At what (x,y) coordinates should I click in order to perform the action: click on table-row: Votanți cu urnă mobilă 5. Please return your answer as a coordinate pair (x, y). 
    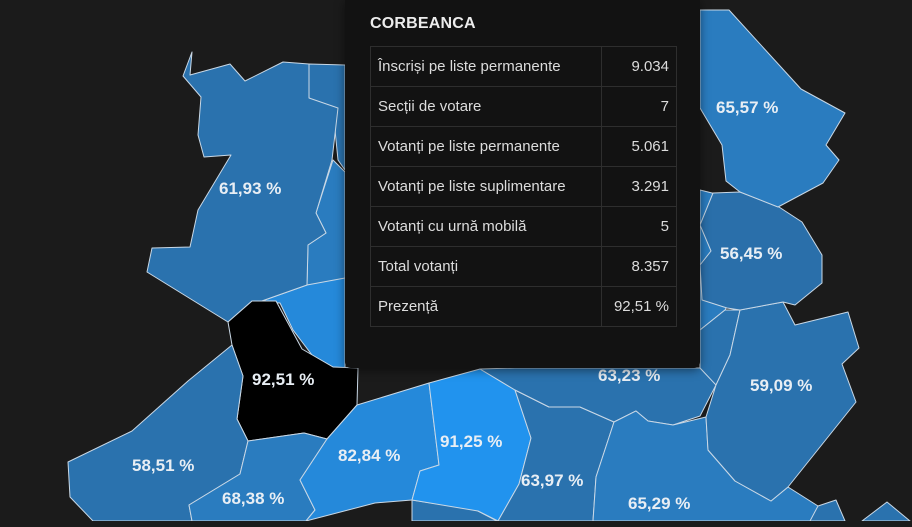
    Looking at the image, I should click on (523, 226).